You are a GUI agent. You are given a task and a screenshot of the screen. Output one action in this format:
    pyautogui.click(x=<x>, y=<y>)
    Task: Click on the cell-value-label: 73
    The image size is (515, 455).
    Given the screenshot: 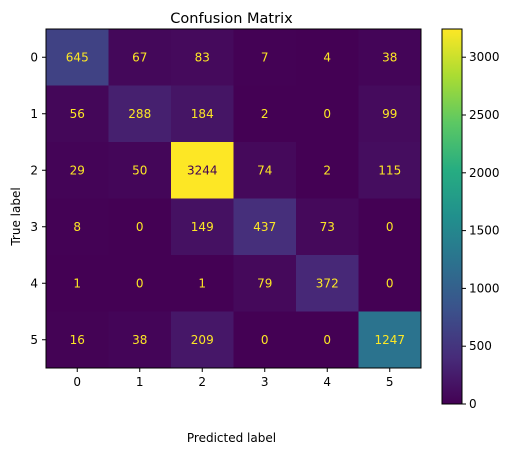 What is the action you would take?
    pyautogui.click(x=327, y=227)
    